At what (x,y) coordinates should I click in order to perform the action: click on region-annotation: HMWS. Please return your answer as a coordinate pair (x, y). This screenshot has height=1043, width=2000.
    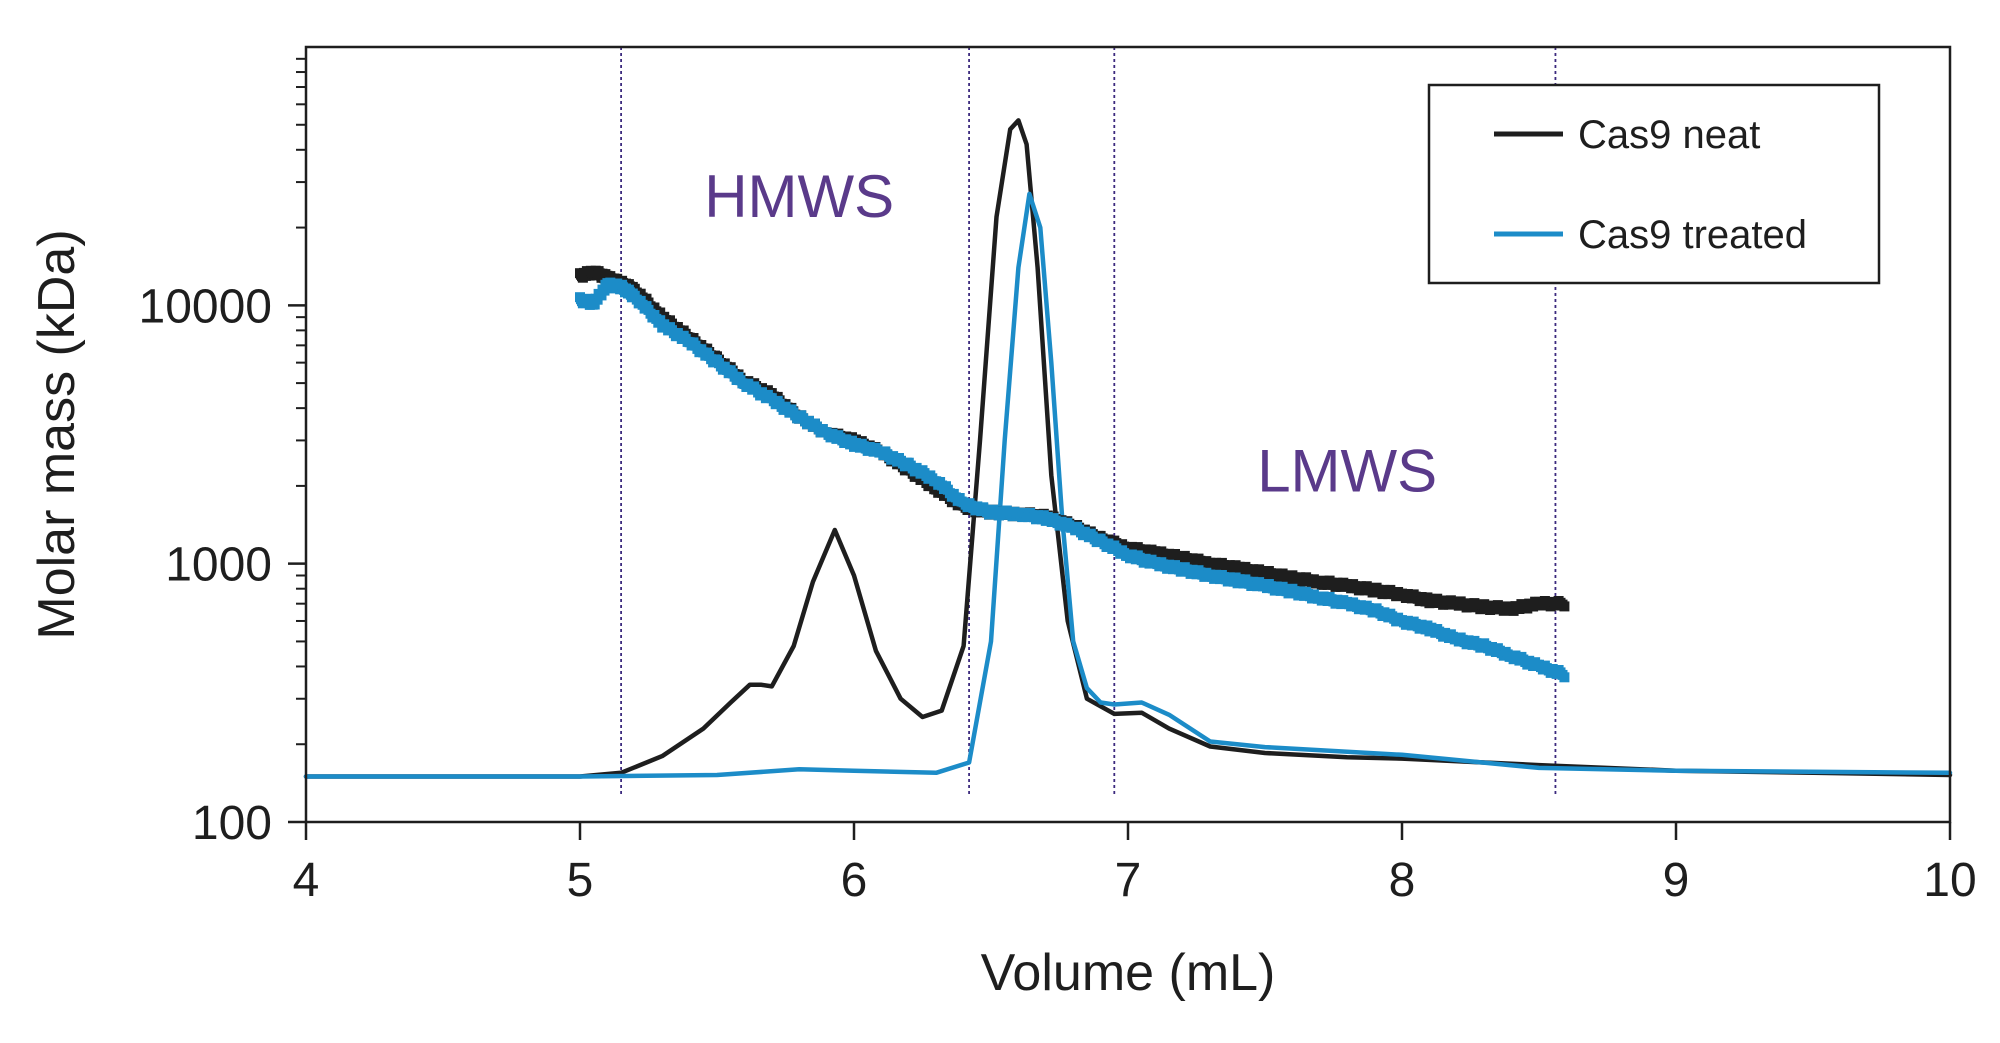
    Looking at the image, I should click on (799, 196).